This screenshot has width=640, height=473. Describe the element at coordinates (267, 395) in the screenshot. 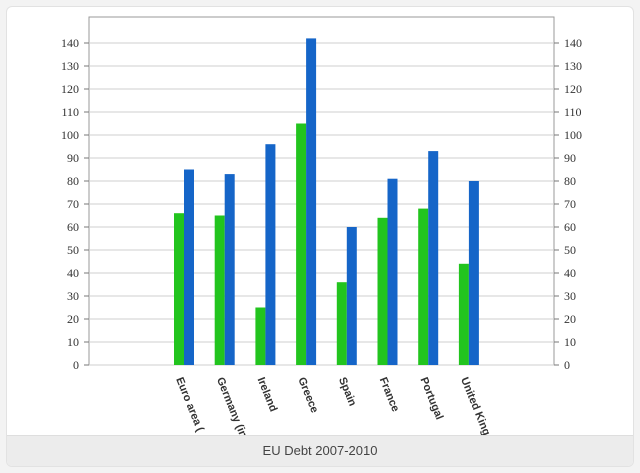

I see `x-category-label: Ireland` at that location.